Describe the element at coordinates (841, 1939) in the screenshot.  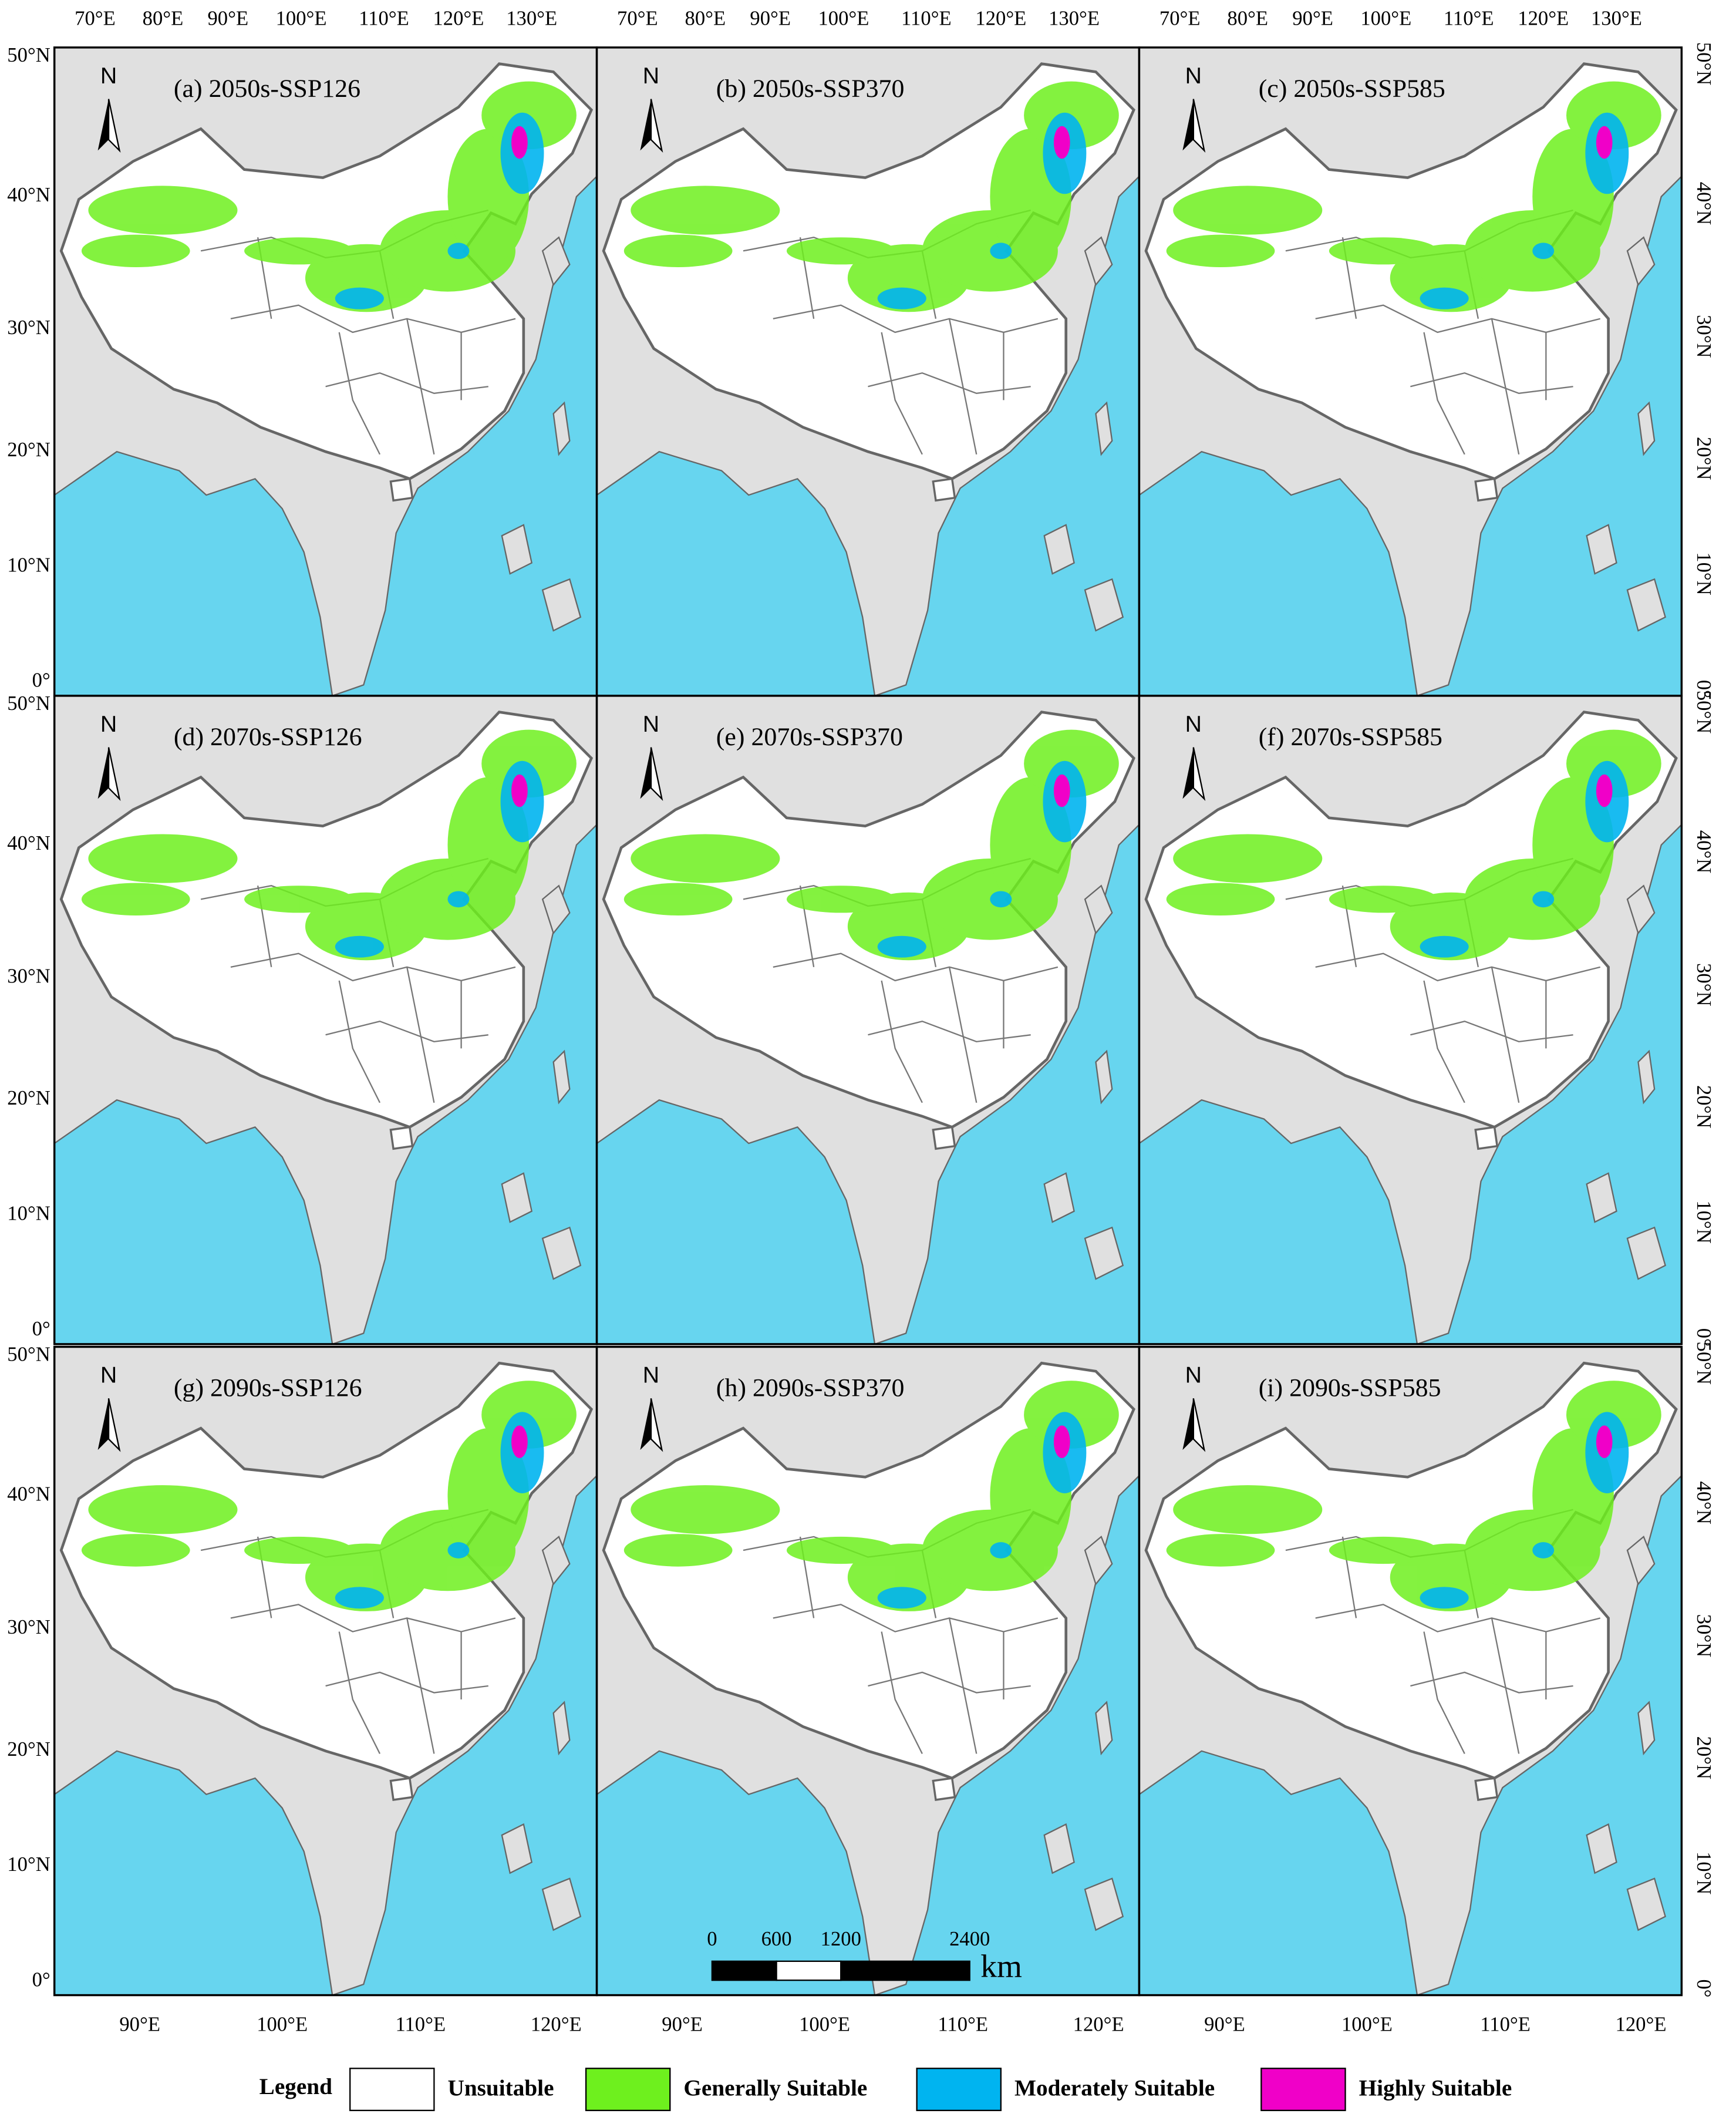
I see `scale-label: 1200` at that location.